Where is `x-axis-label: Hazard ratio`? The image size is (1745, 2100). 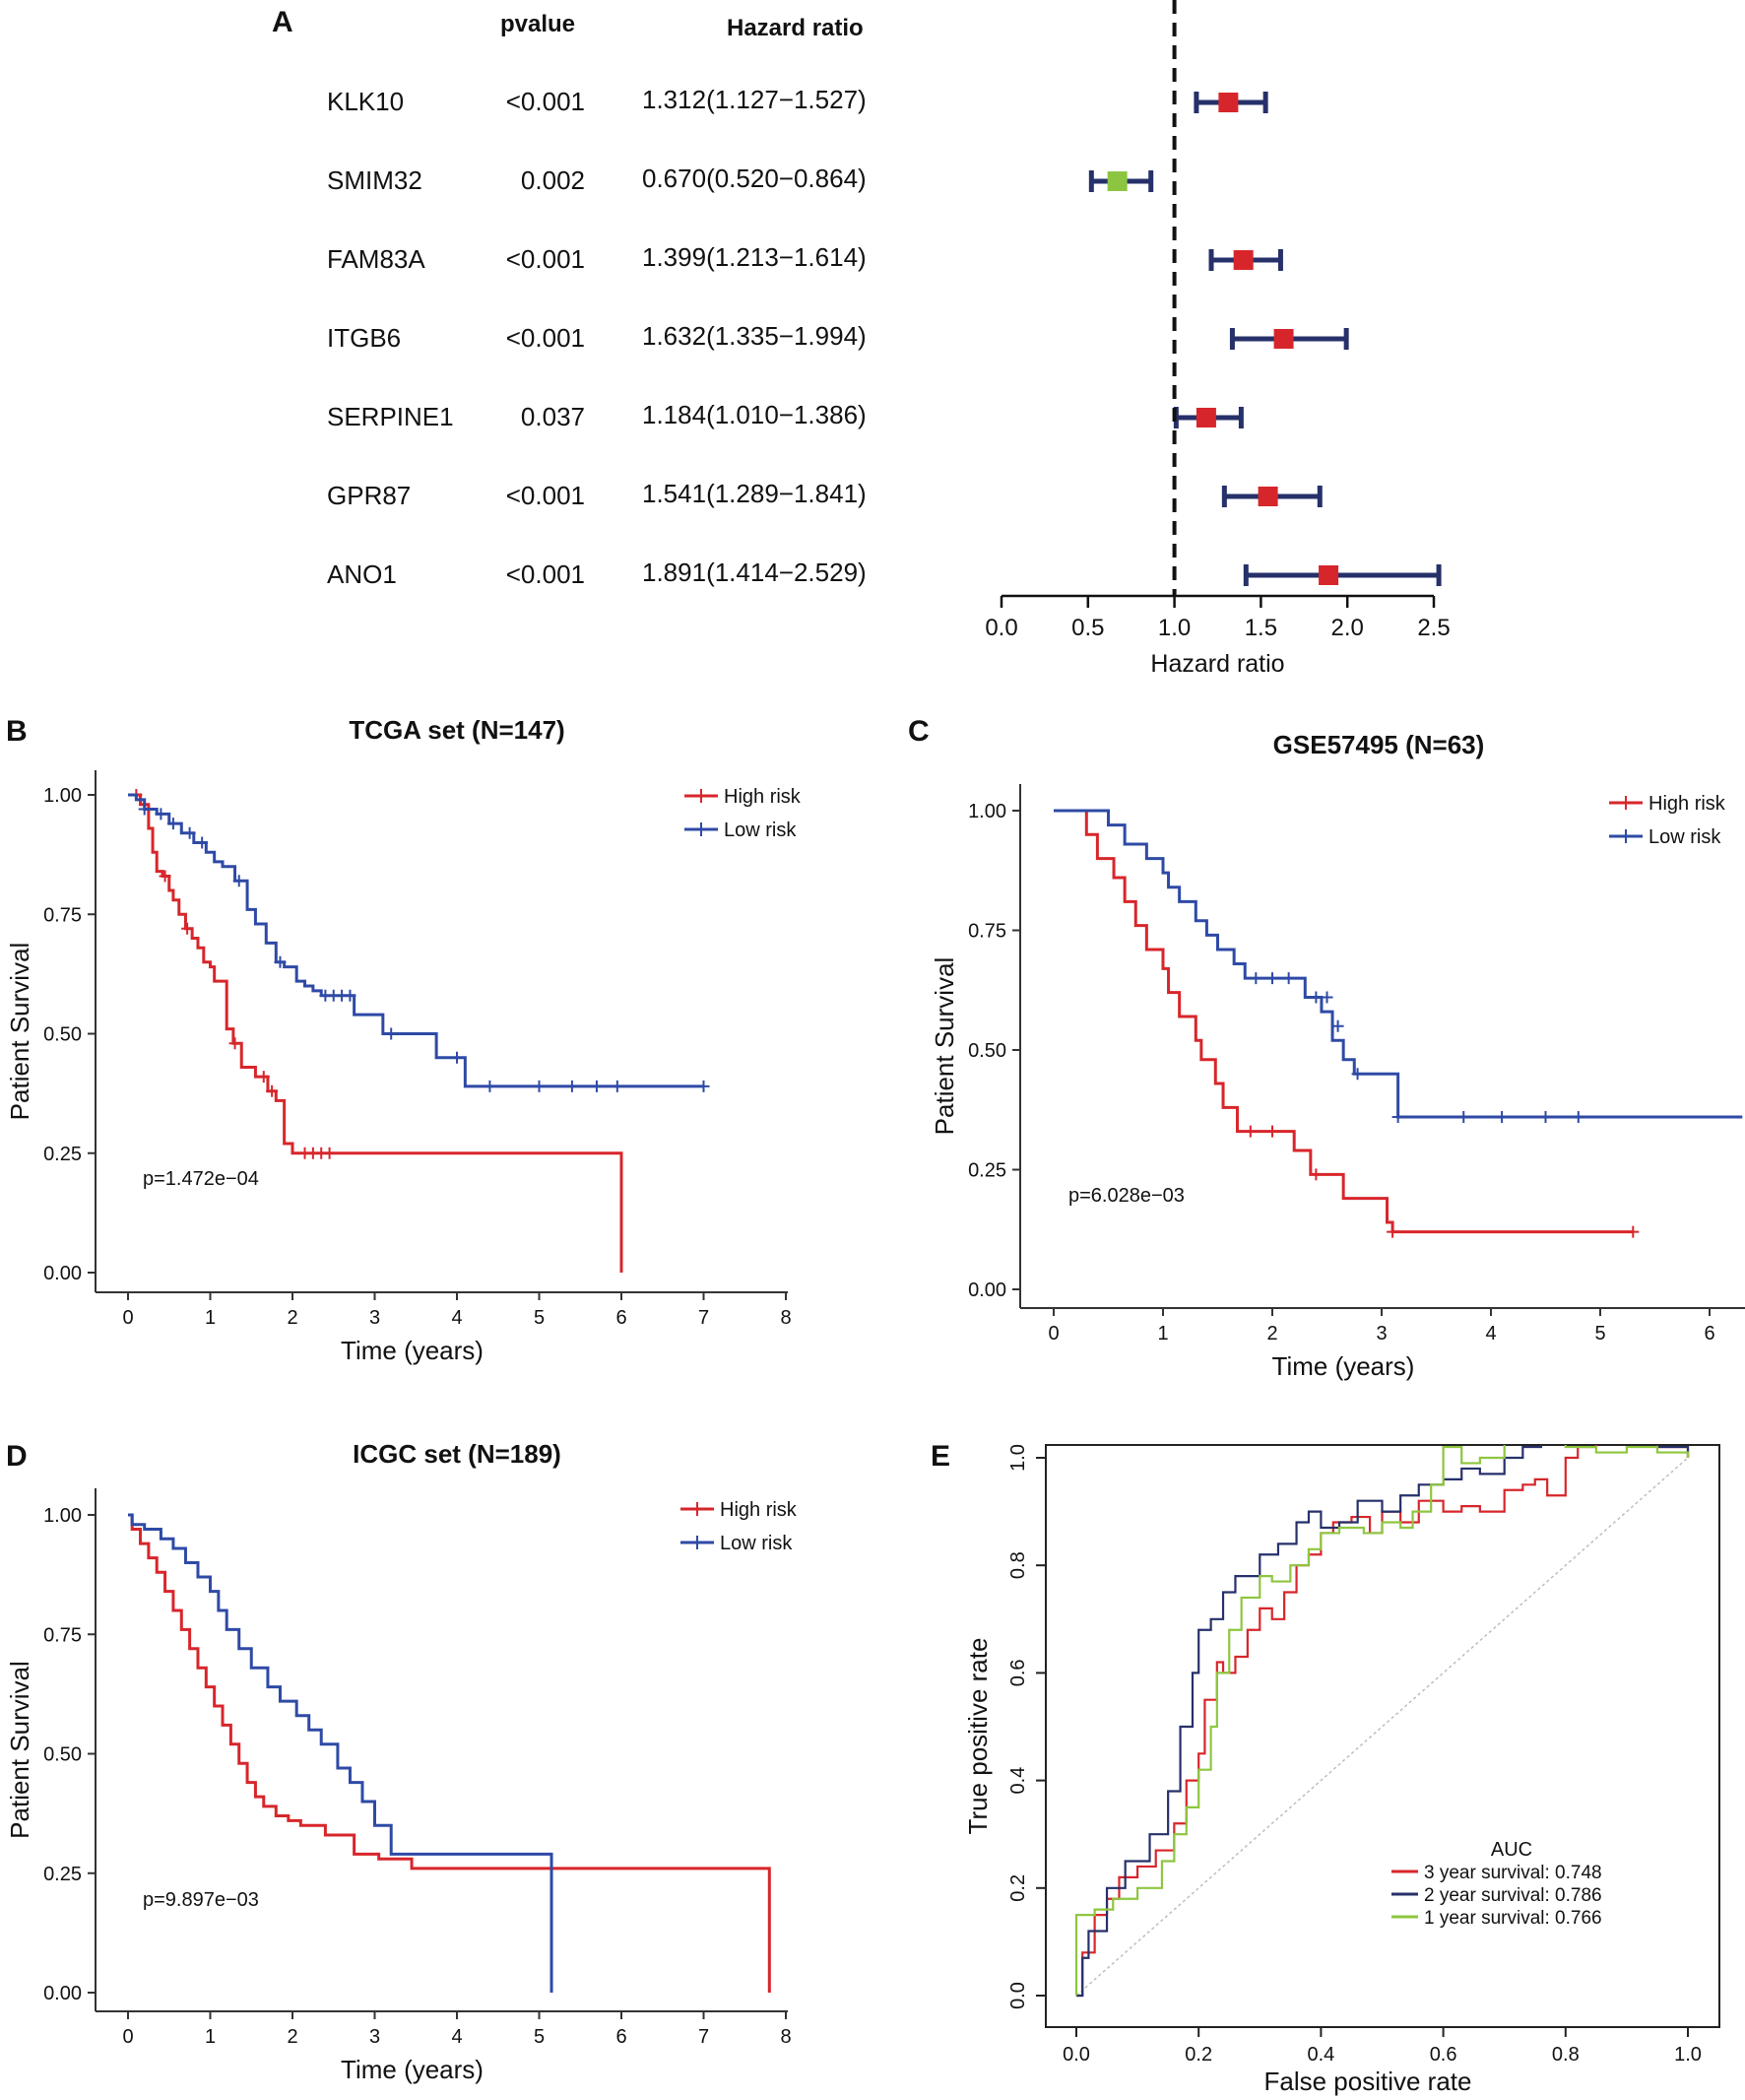 x-axis-label: Hazard ratio is located at coordinates (1217, 664).